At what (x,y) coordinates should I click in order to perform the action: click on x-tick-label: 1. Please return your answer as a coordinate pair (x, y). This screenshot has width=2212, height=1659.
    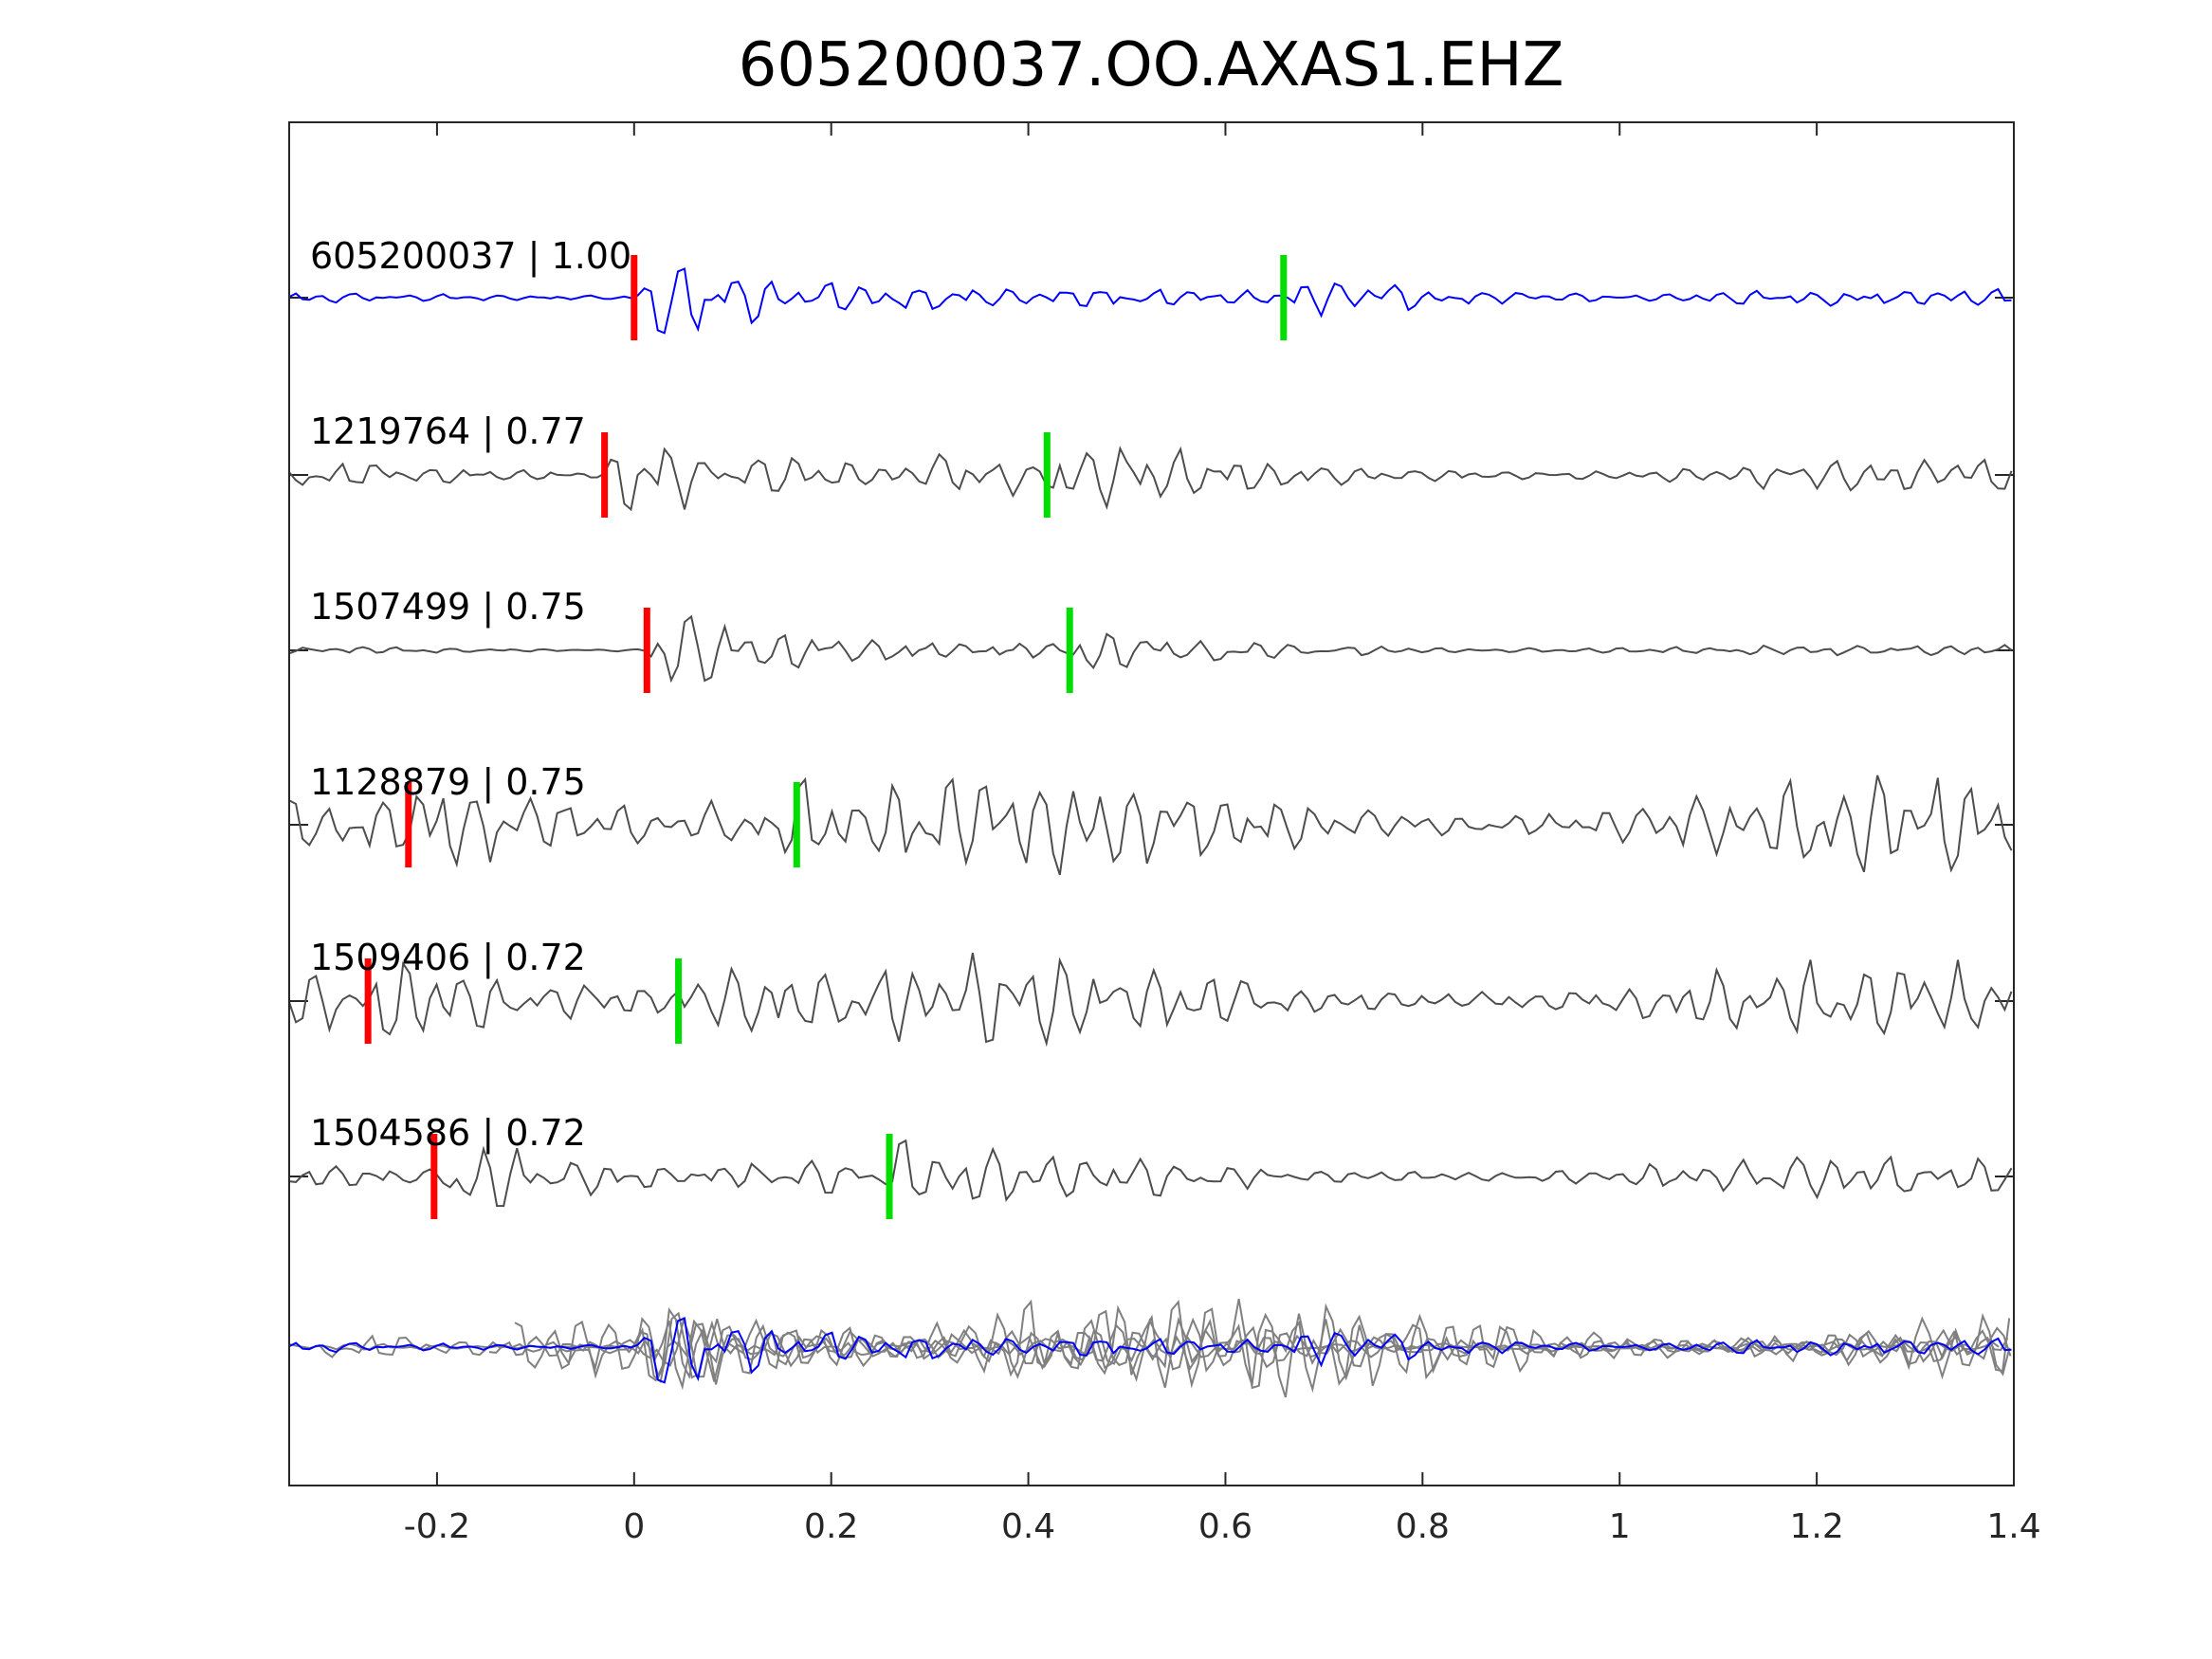
    Looking at the image, I should click on (1620, 1526).